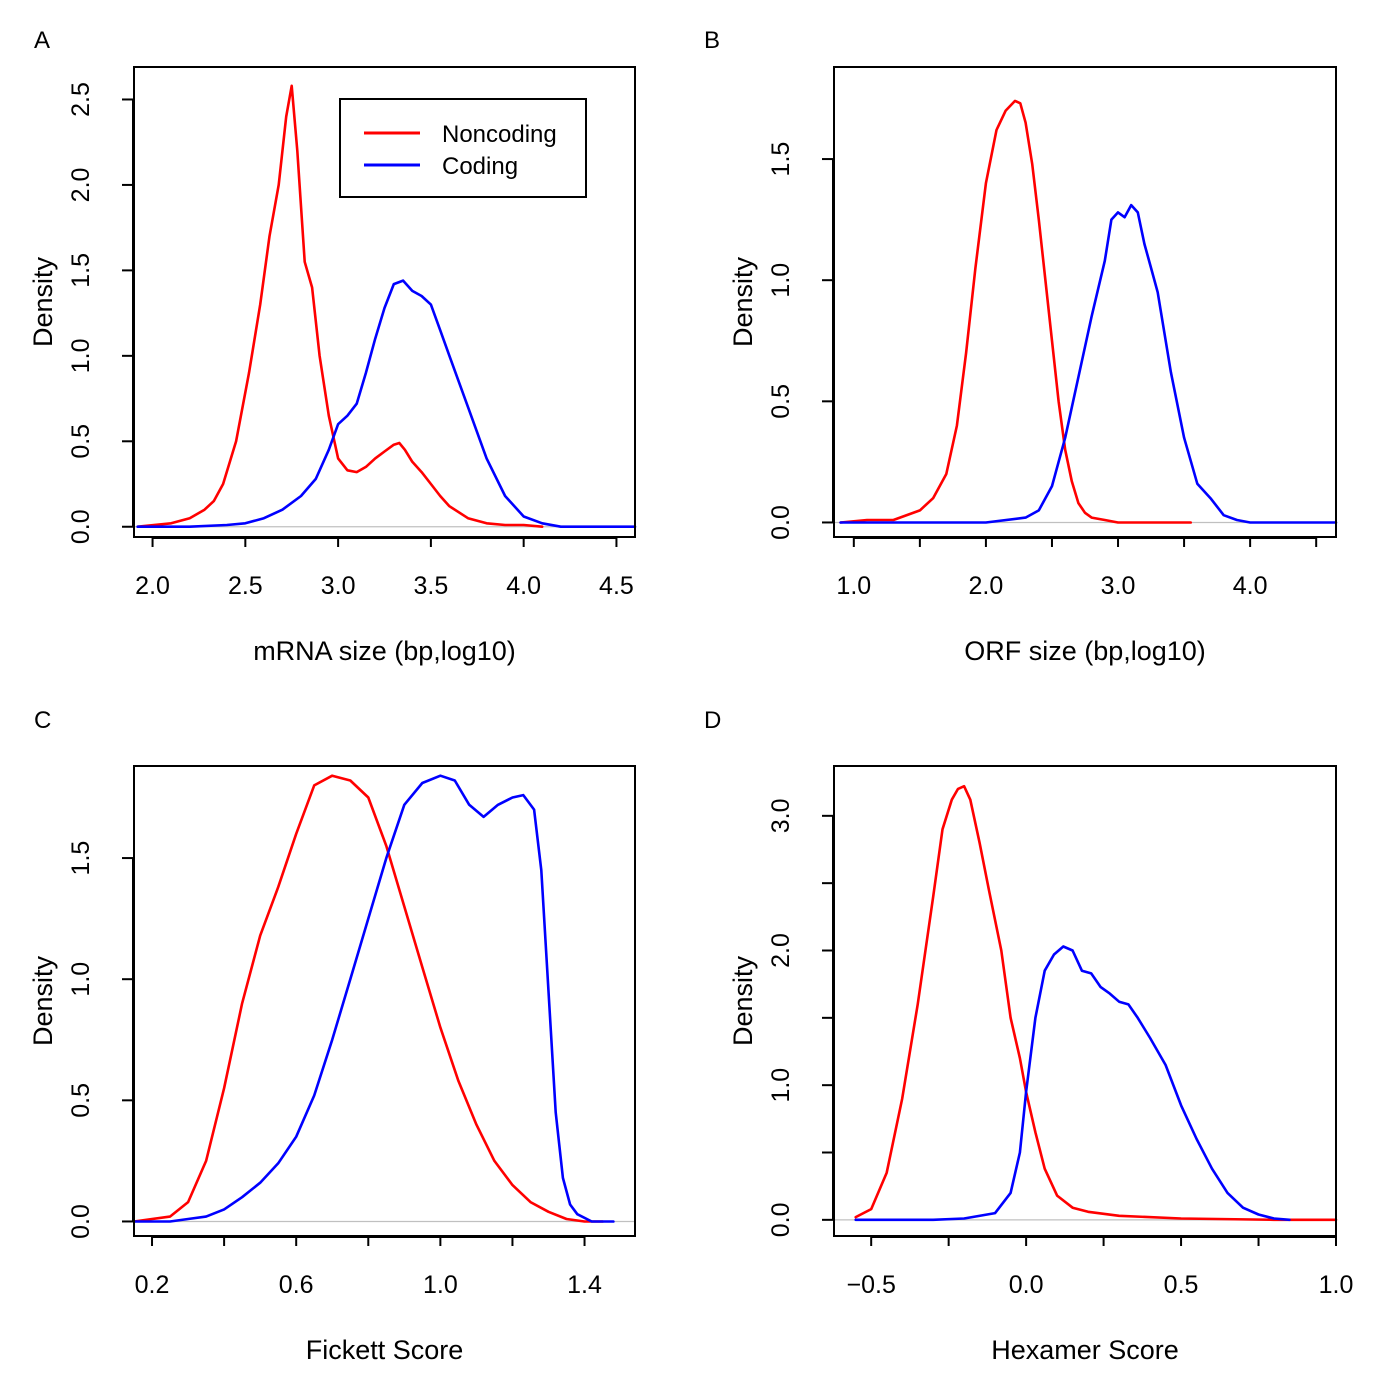 The height and width of the screenshot is (1400, 1400). I want to click on plot-frame-d, so click(1085, 1001).